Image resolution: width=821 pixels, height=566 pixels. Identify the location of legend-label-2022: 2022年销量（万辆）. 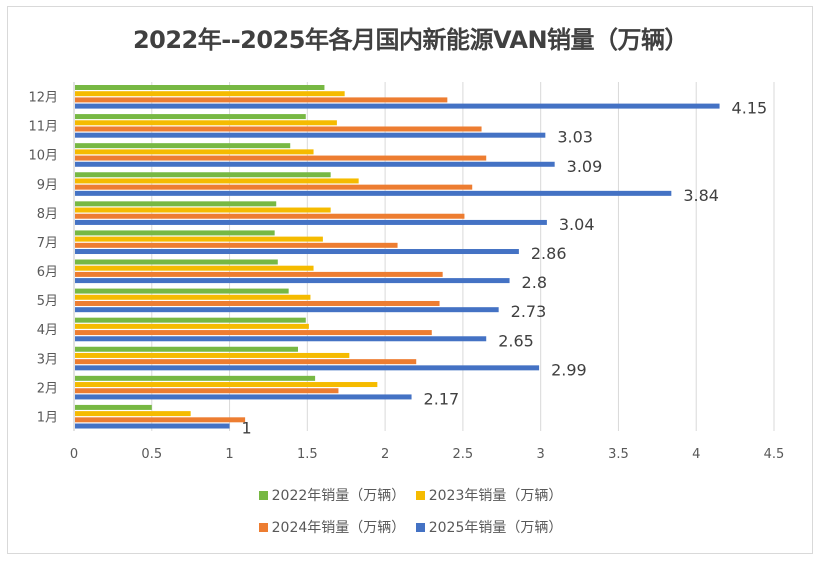
(338, 496).